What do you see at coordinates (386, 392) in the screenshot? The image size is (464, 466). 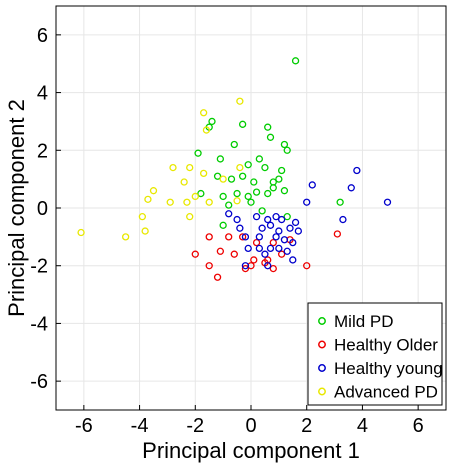 I see `legend-label: Advanced PD` at bounding box center [386, 392].